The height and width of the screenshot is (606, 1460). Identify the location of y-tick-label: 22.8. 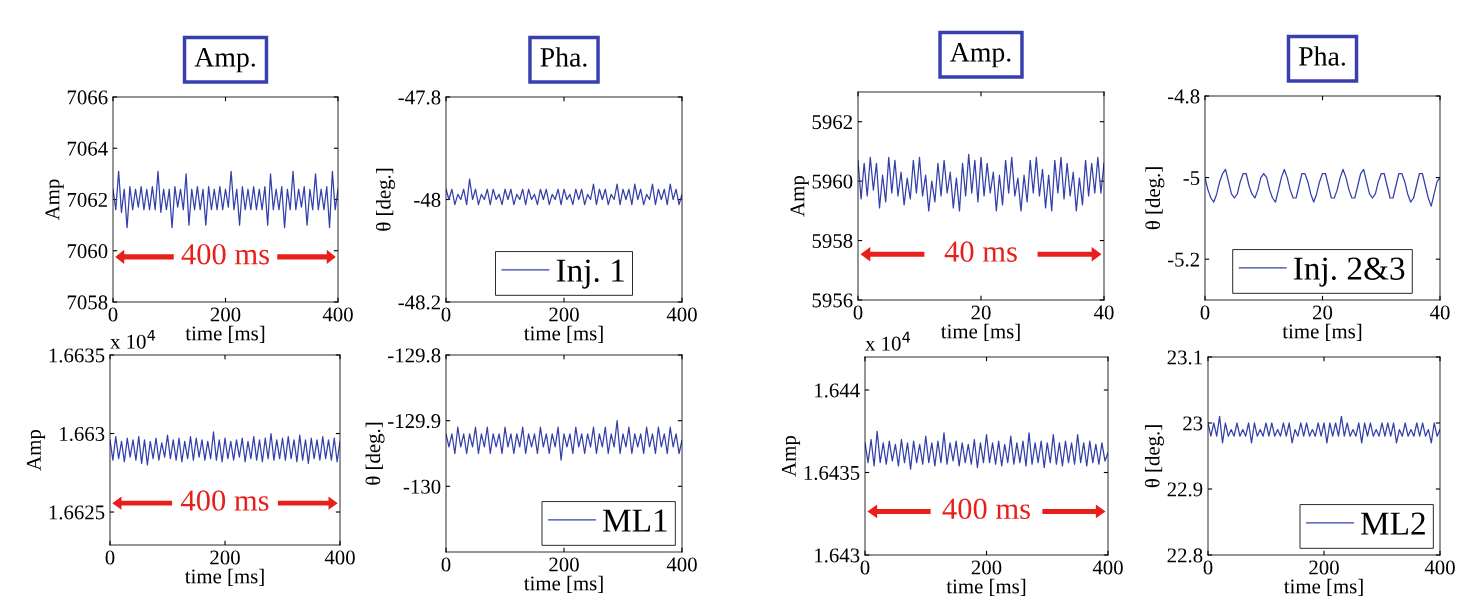
(1185, 555).